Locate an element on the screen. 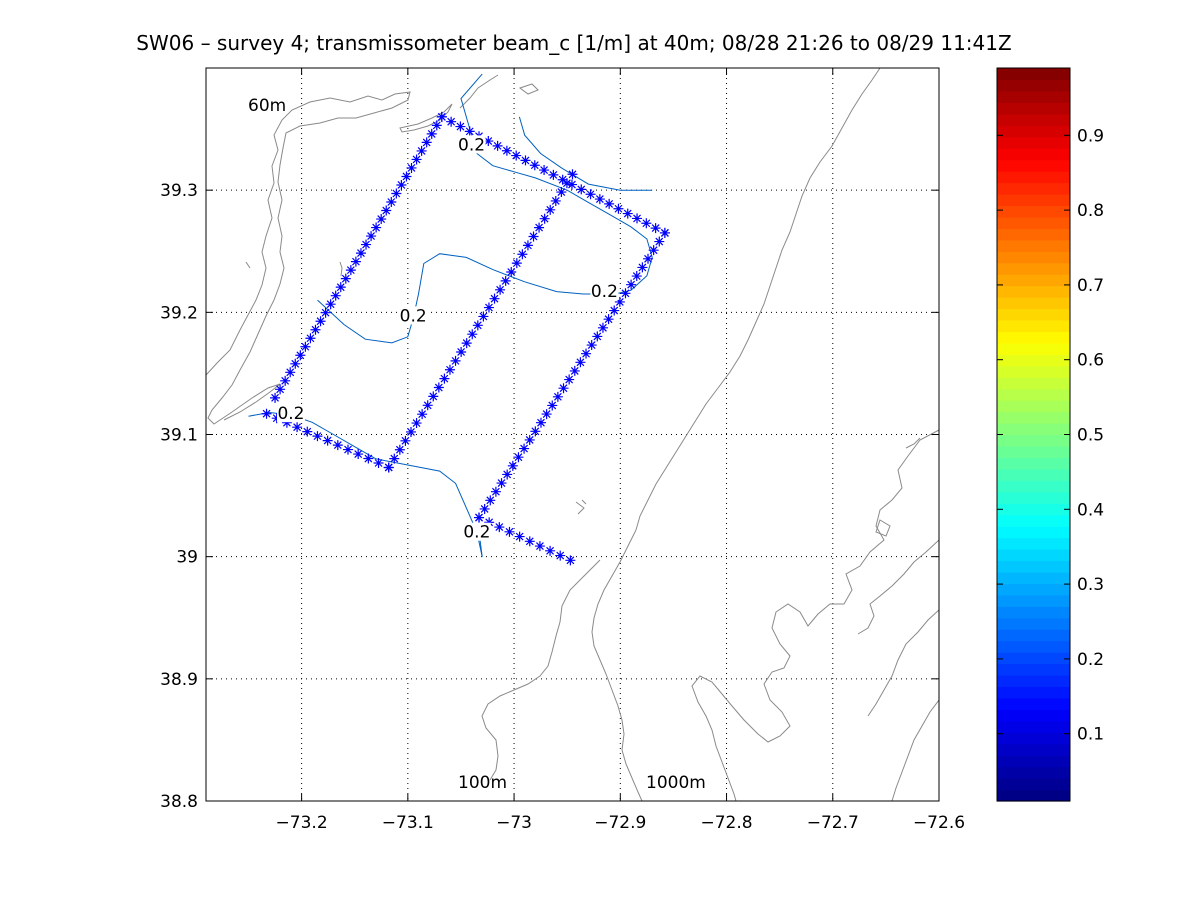  isobath-shoal is located at coordinates (528, 89).